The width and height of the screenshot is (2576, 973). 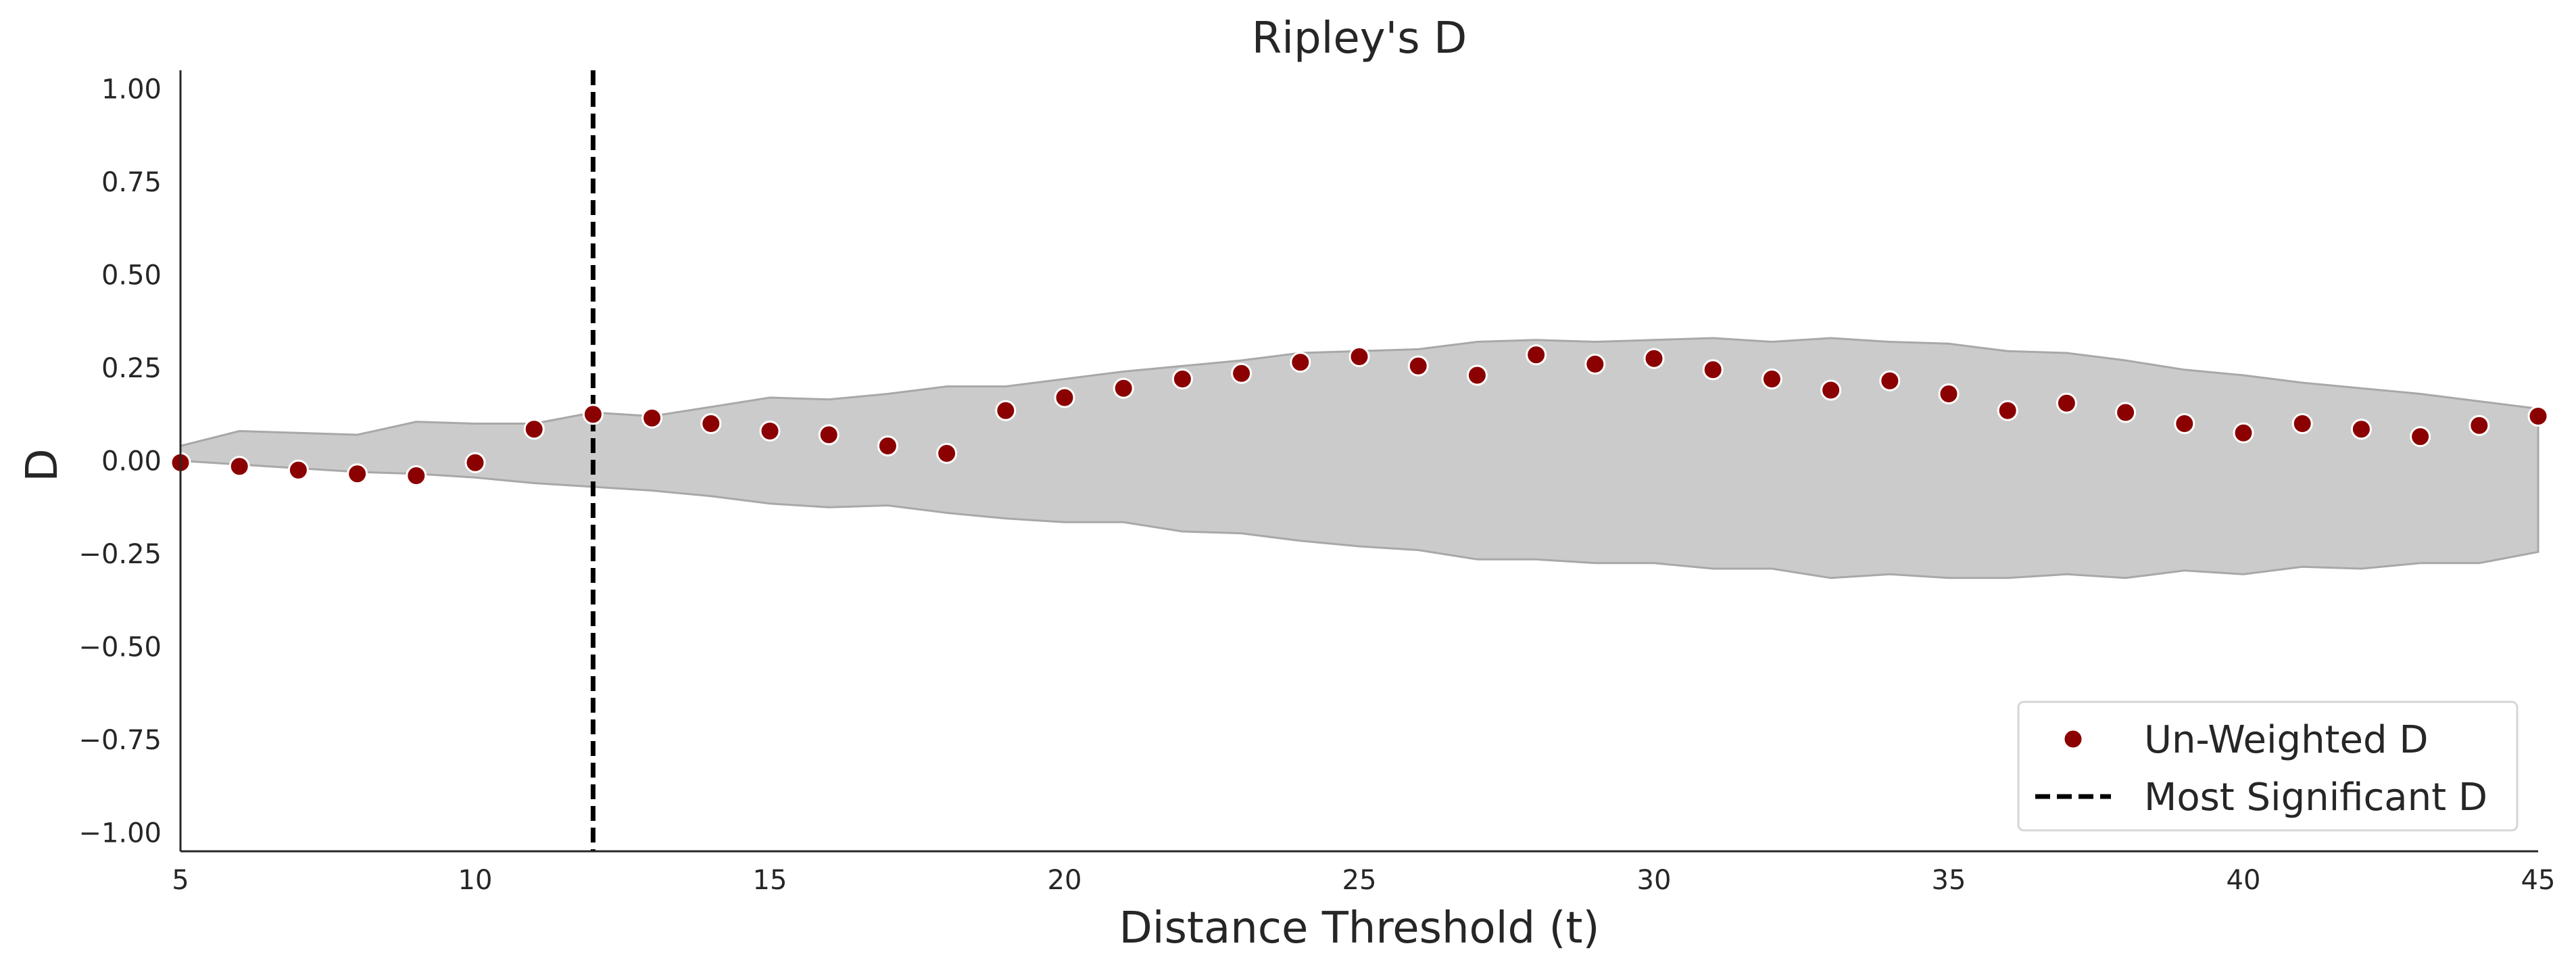 What do you see at coordinates (2538, 880) in the screenshot?
I see `x-tick-label: 45` at bounding box center [2538, 880].